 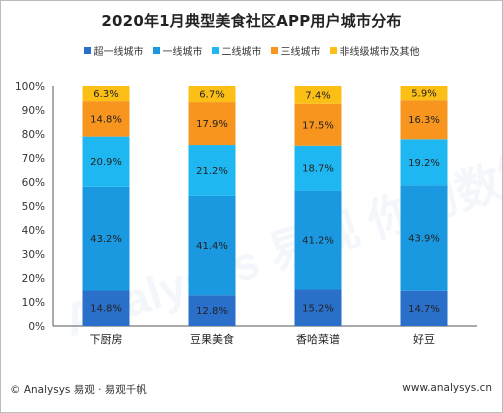 I want to click on data-label: 6.3%, so click(x=105, y=94).